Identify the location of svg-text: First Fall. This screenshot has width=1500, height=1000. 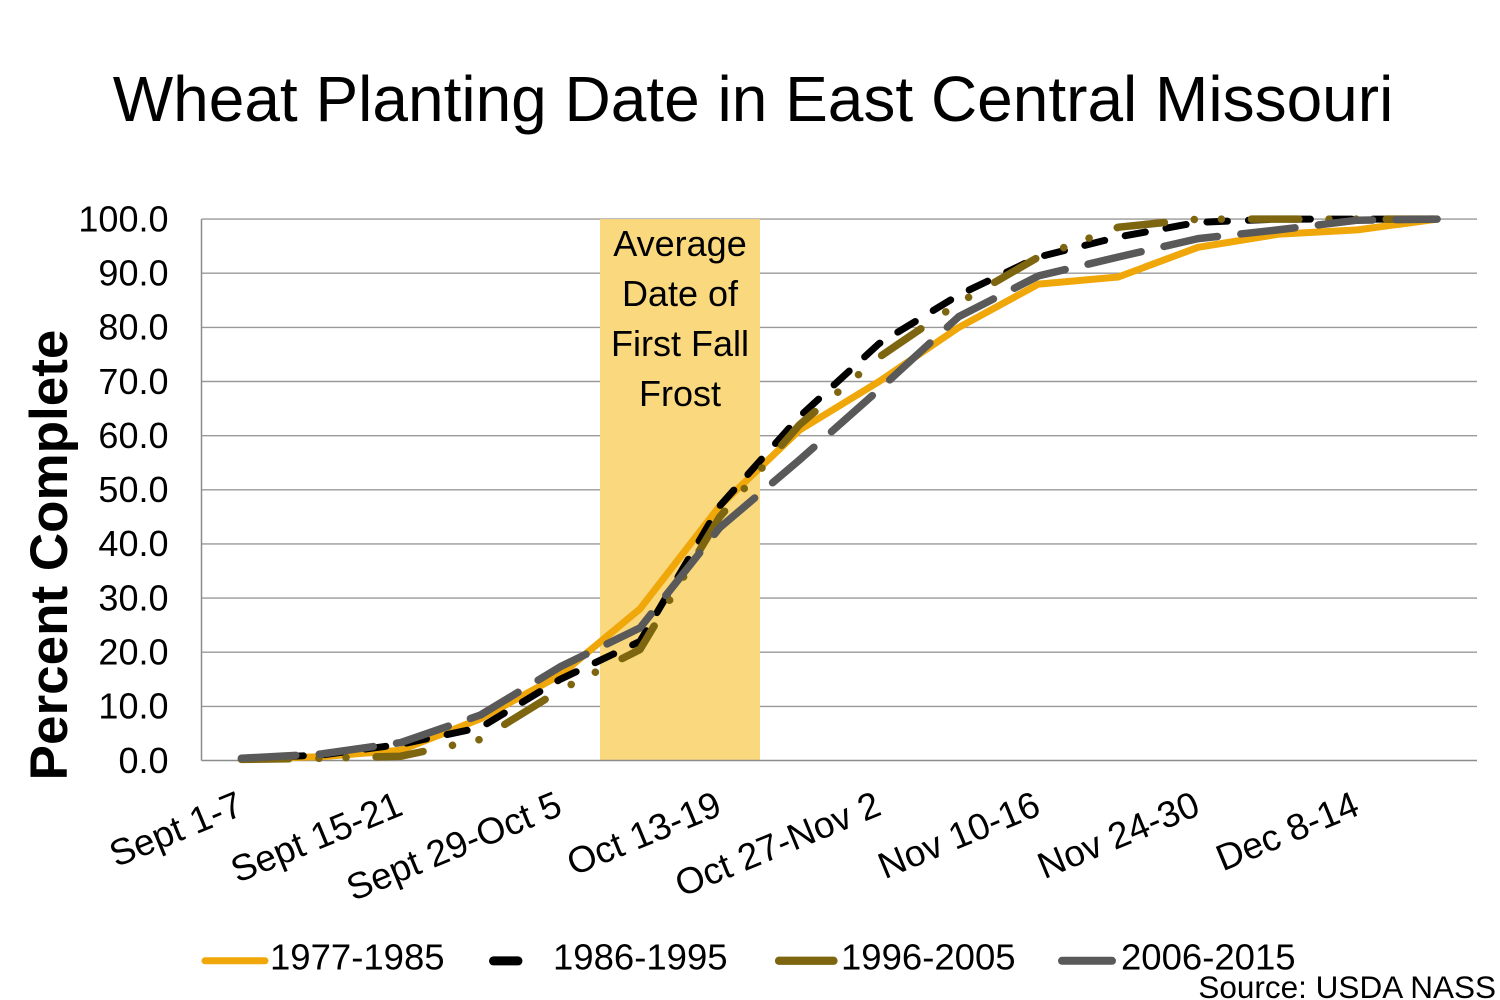
(680, 343).